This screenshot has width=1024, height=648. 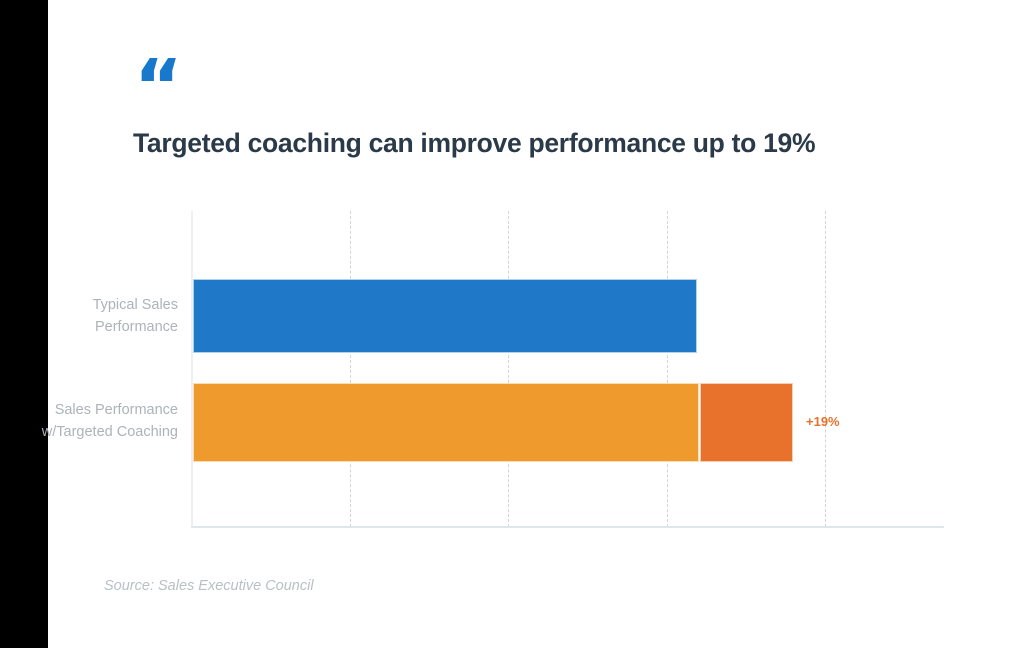 What do you see at coordinates (445, 316) in the screenshot?
I see `bar-typical-sales-performance` at bounding box center [445, 316].